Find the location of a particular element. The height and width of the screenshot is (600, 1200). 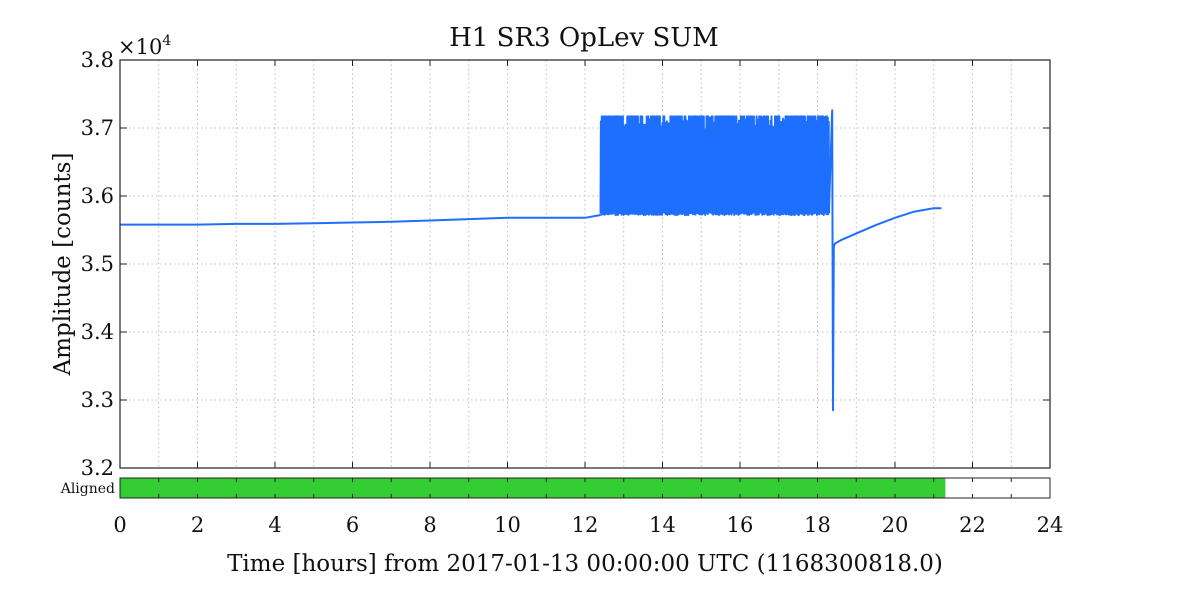

y-multiplier: ×10⁴ is located at coordinates (144, 46).